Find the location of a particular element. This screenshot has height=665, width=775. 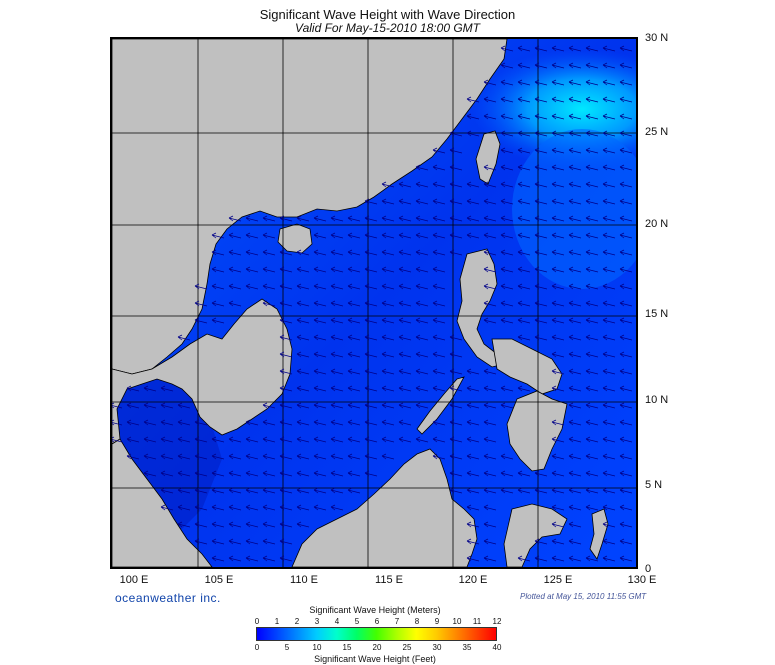

land-sulawesi is located at coordinates (535, 535).